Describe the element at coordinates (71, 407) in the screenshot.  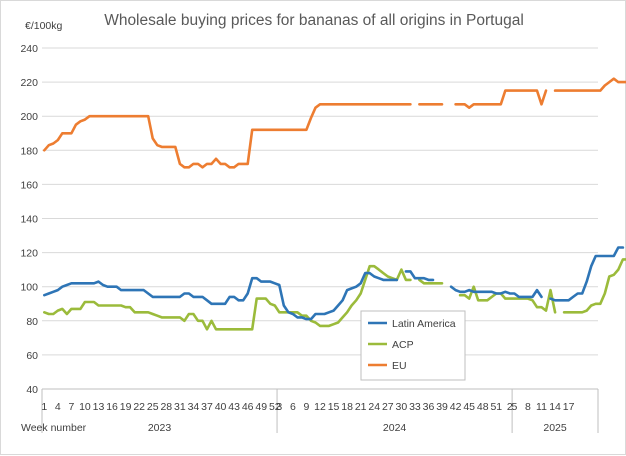
I see `x-tick-label: 7` at that location.